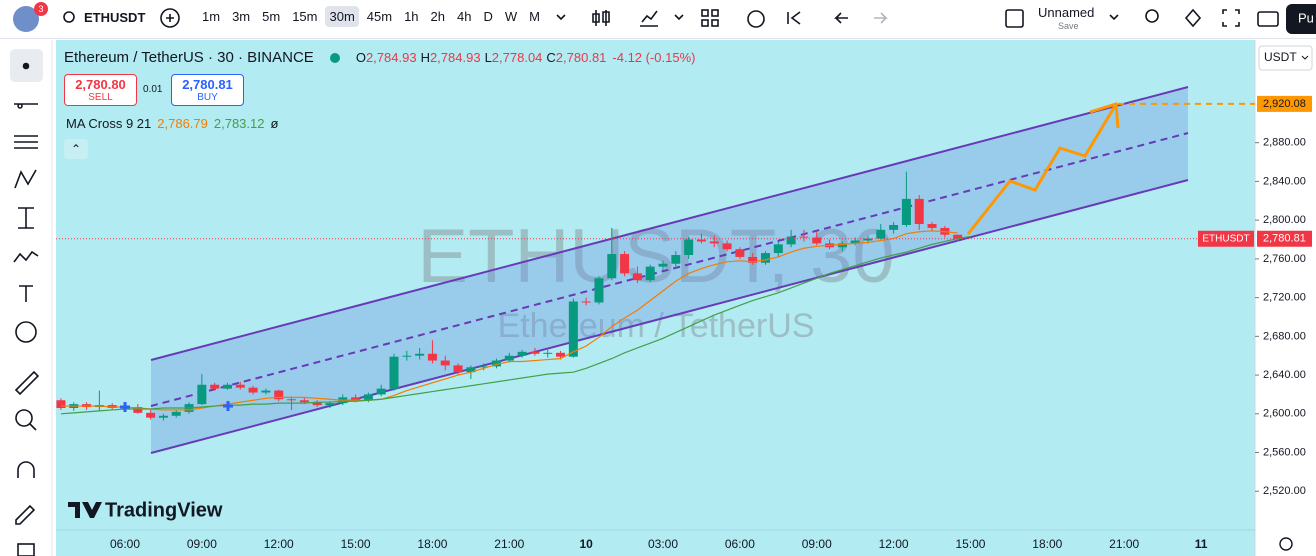 This screenshot has width=1316, height=556. Describe the element at coordinates (1280, 57) in the screenshot. I see `currency-label: USDT` at that location.